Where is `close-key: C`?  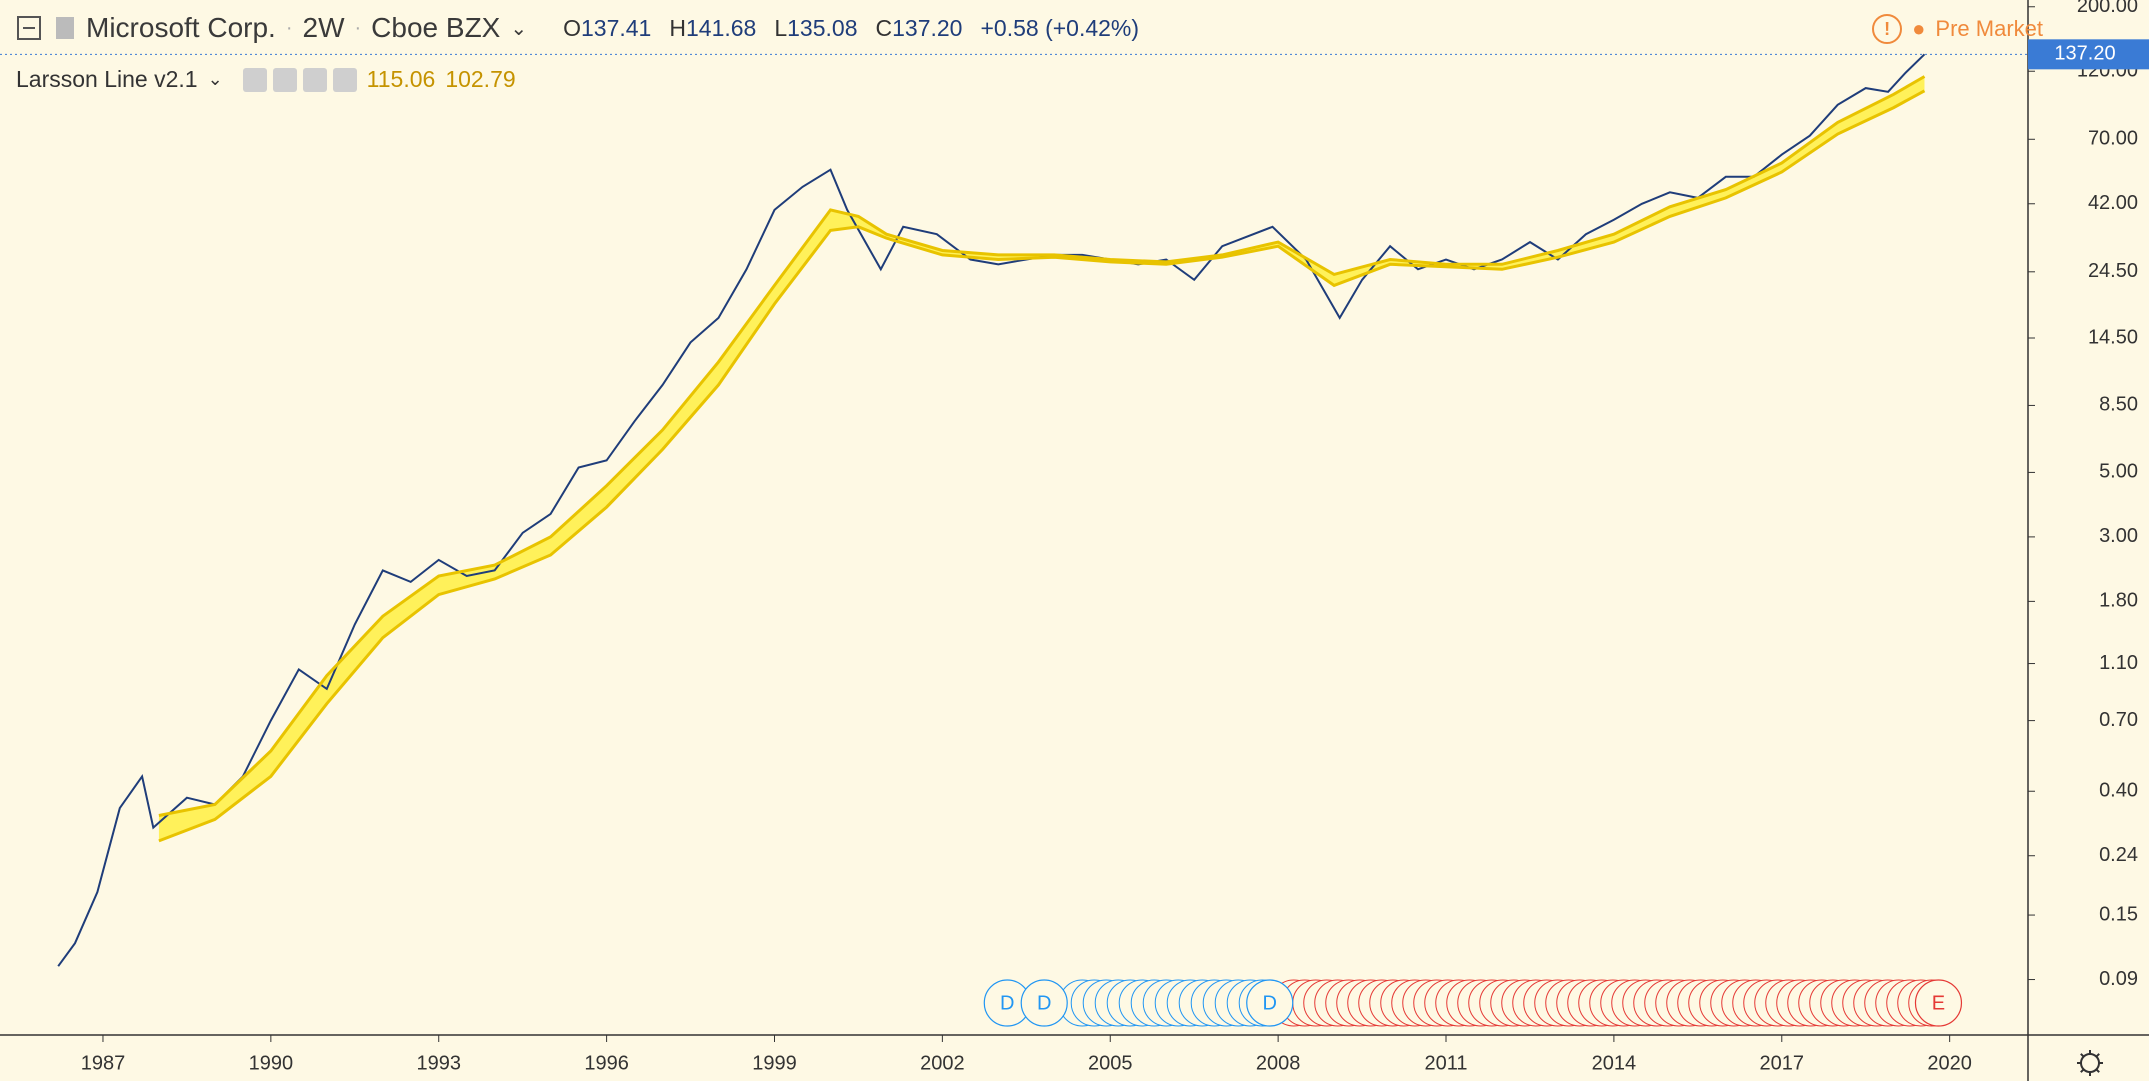
close-key: C is located at coordinates (884, 27).